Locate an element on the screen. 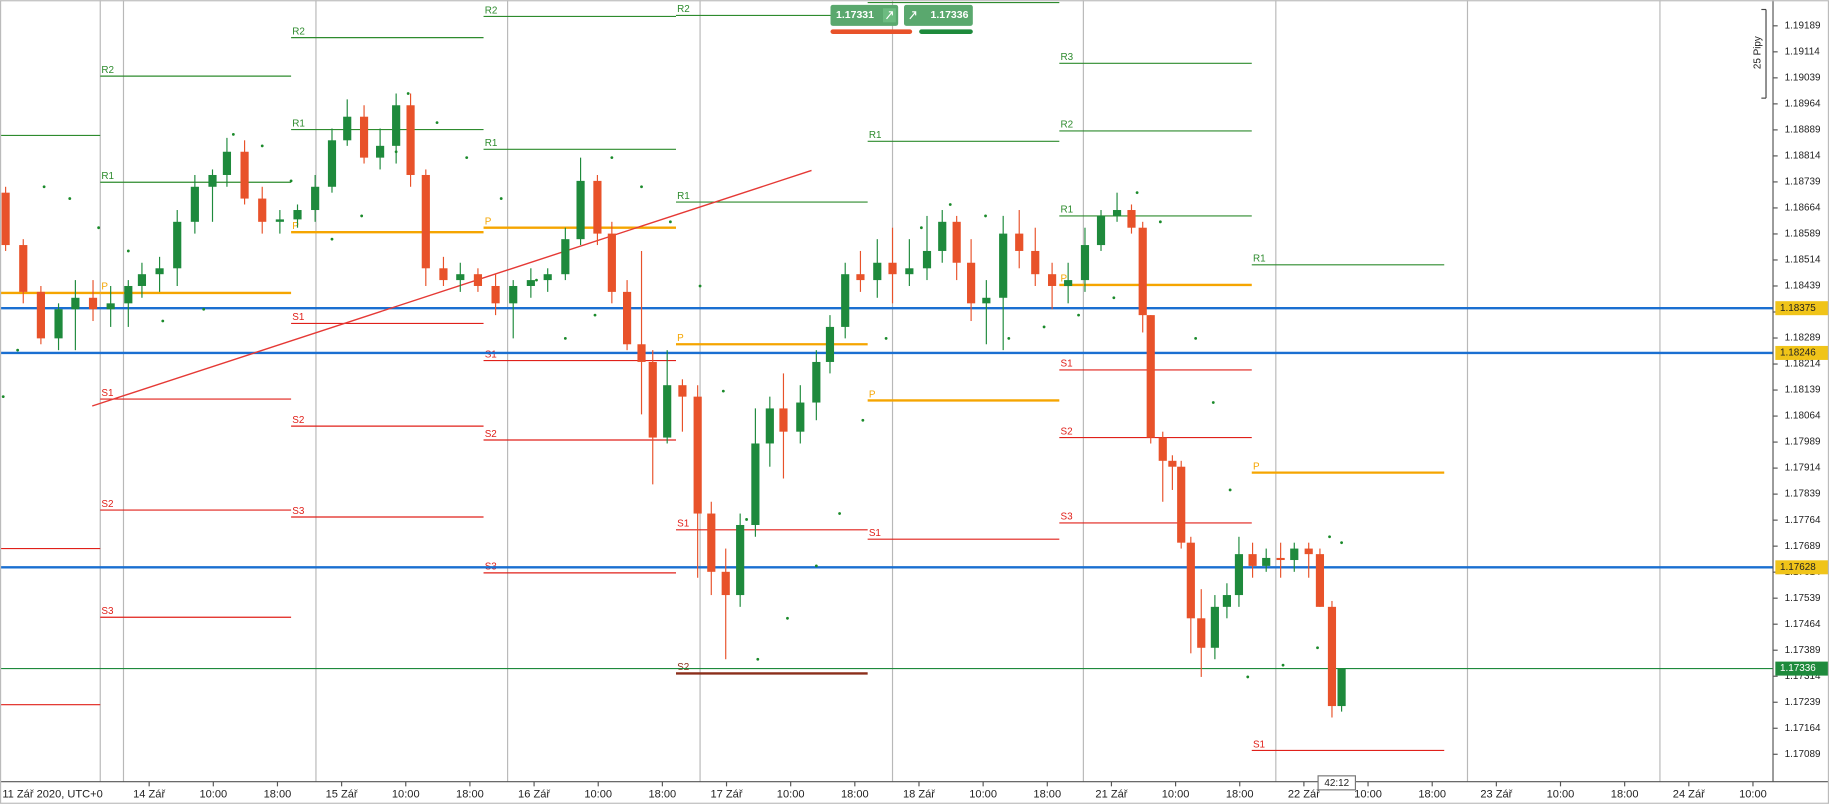  price-label-bg is located at coordinates (1802, 567).